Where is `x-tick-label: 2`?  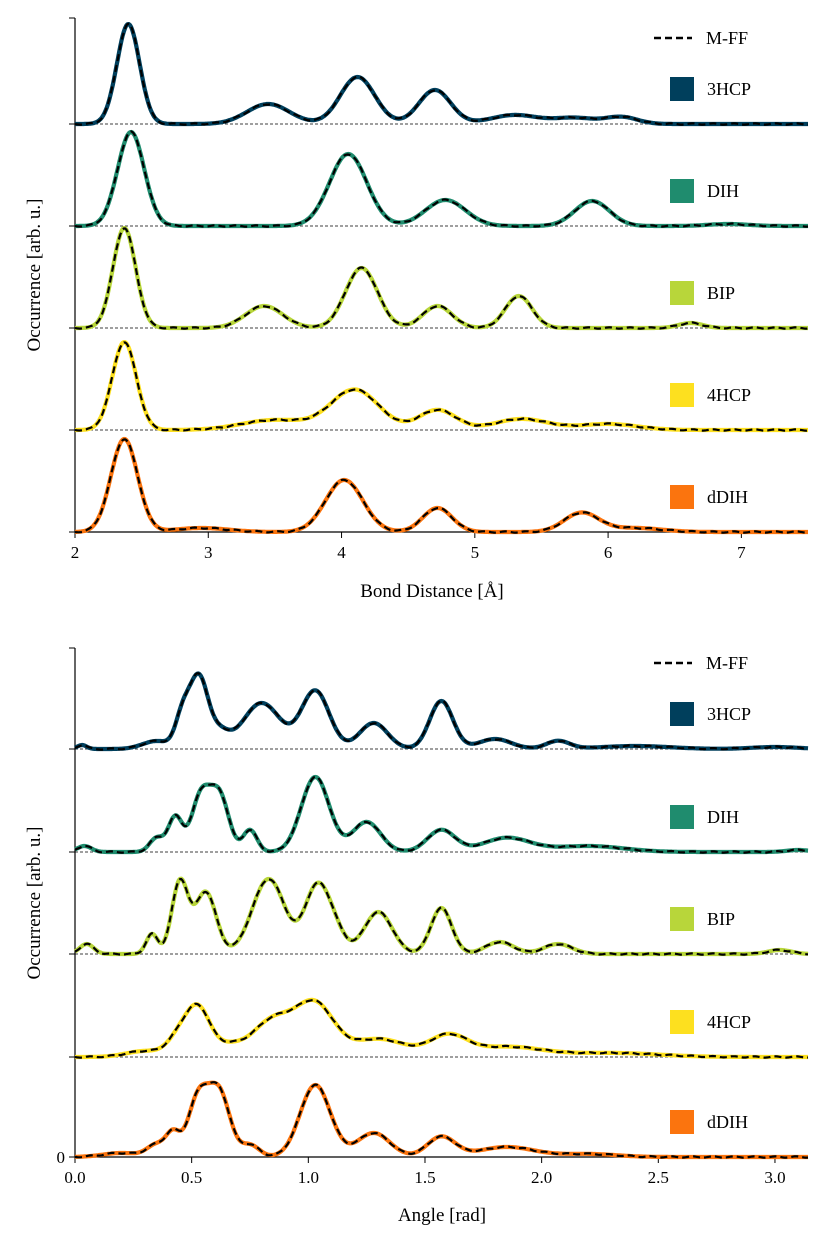
x-tick-label: 2 is located at coordinates (75, 552).